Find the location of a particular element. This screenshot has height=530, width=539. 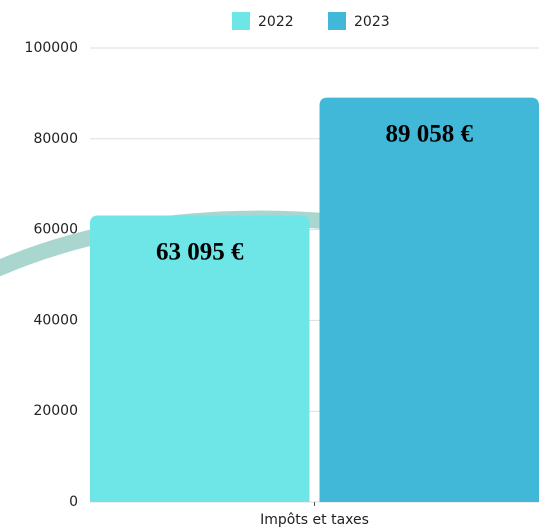

value-label: 89 058 € is located at coordinates (430, 133).